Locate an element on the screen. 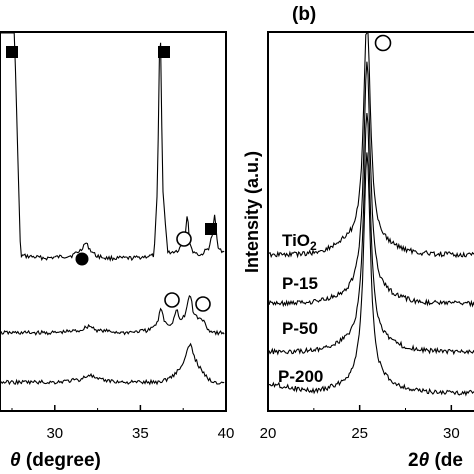 Image resolution: width=474 pixels, height=474 pixels. panel-b-open-circle-marker is located at coordinates (383, 43).